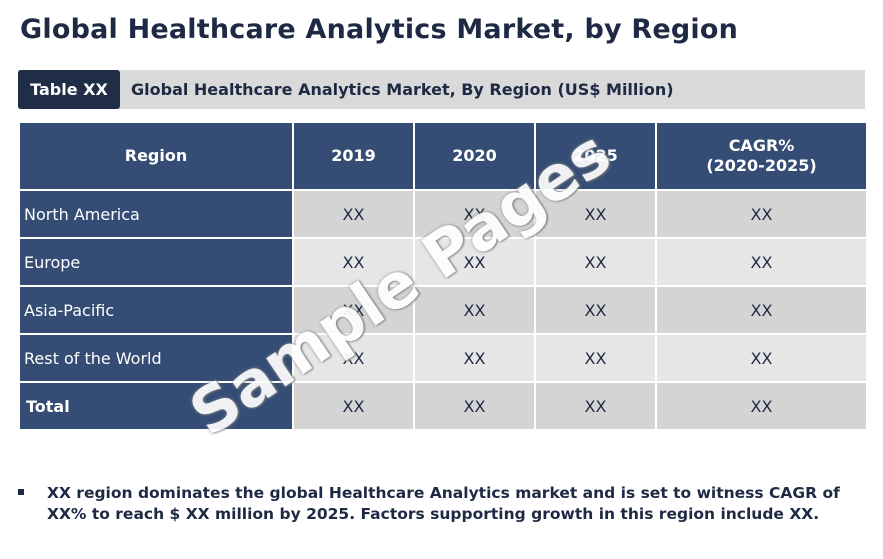 This screenshot has height=559, width=883. Describe the element at coordinates (761, 165) in the screenshot. I see `header-cagr-period: (2020-2025)` at that location.